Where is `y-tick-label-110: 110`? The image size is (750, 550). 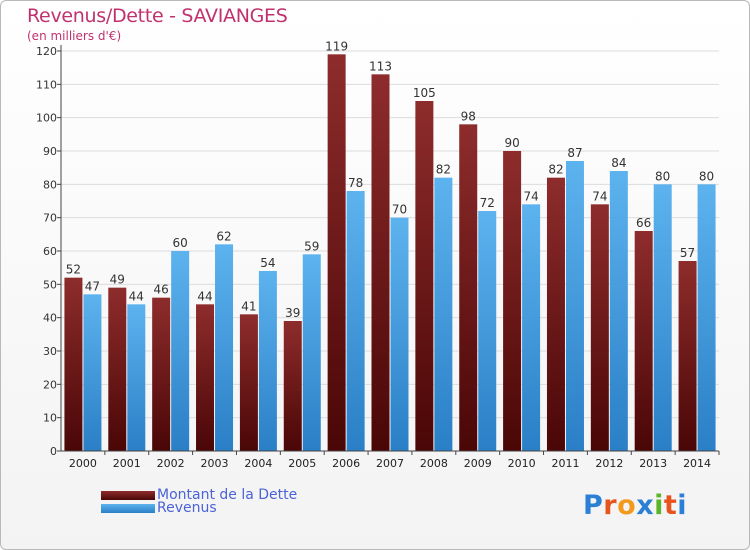 y-tick-label-110: 110 is located at coordinates (46, 84).